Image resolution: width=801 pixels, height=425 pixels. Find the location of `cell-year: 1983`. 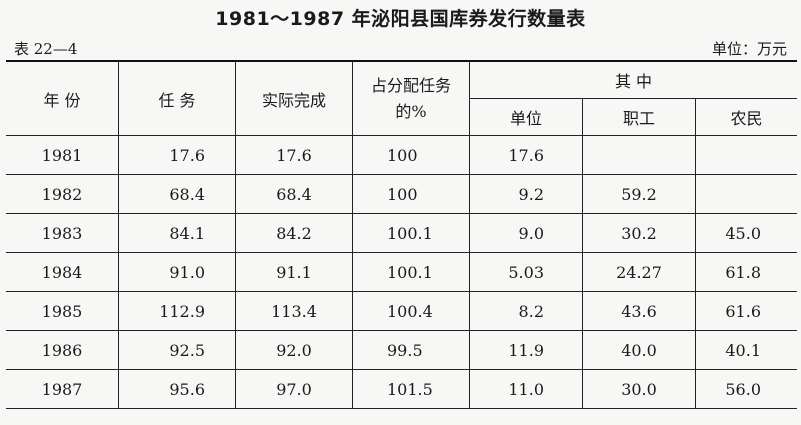

cell-year: 1983 is located at coordinates (62, 233).